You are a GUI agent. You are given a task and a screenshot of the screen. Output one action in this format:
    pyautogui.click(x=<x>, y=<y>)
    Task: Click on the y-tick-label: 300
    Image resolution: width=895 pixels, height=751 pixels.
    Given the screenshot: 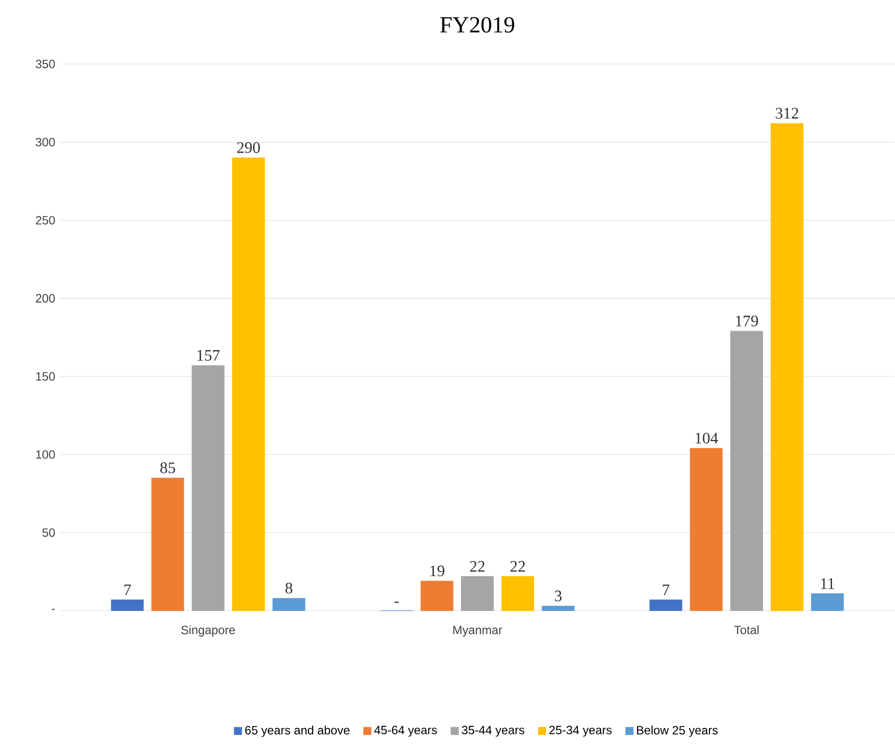 What is the action you would take?
    pyautogui.click(x=45, y=142)
    